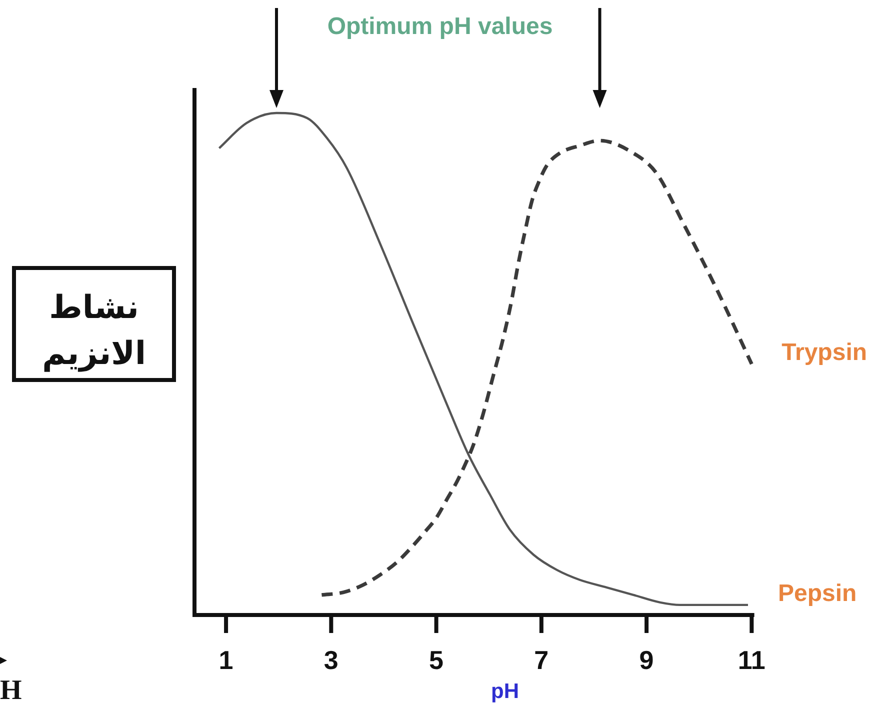  Describe the element at coordinates (436, 660) in the screenshot. I see `tick-label: 5` at that location.